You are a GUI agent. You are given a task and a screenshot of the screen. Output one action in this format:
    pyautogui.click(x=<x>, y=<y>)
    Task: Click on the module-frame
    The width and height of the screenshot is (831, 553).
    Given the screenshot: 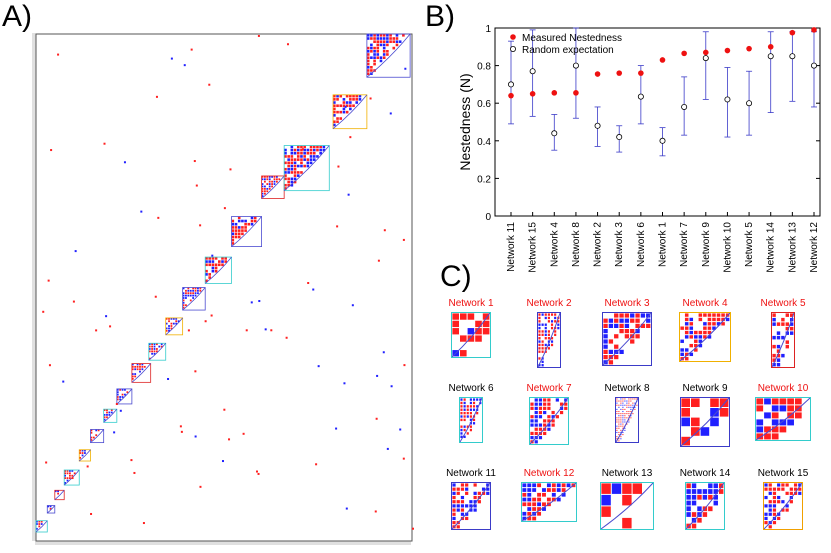 What is the action you would take?
    pyautogui.click(x=218, y=270)
    